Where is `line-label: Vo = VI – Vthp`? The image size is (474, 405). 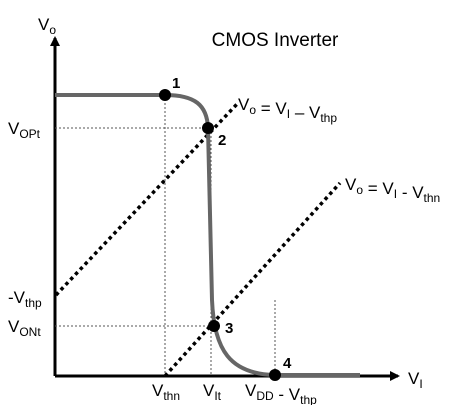 line-label: Vo = VI – Vthp is located at coordinates (287, 110).